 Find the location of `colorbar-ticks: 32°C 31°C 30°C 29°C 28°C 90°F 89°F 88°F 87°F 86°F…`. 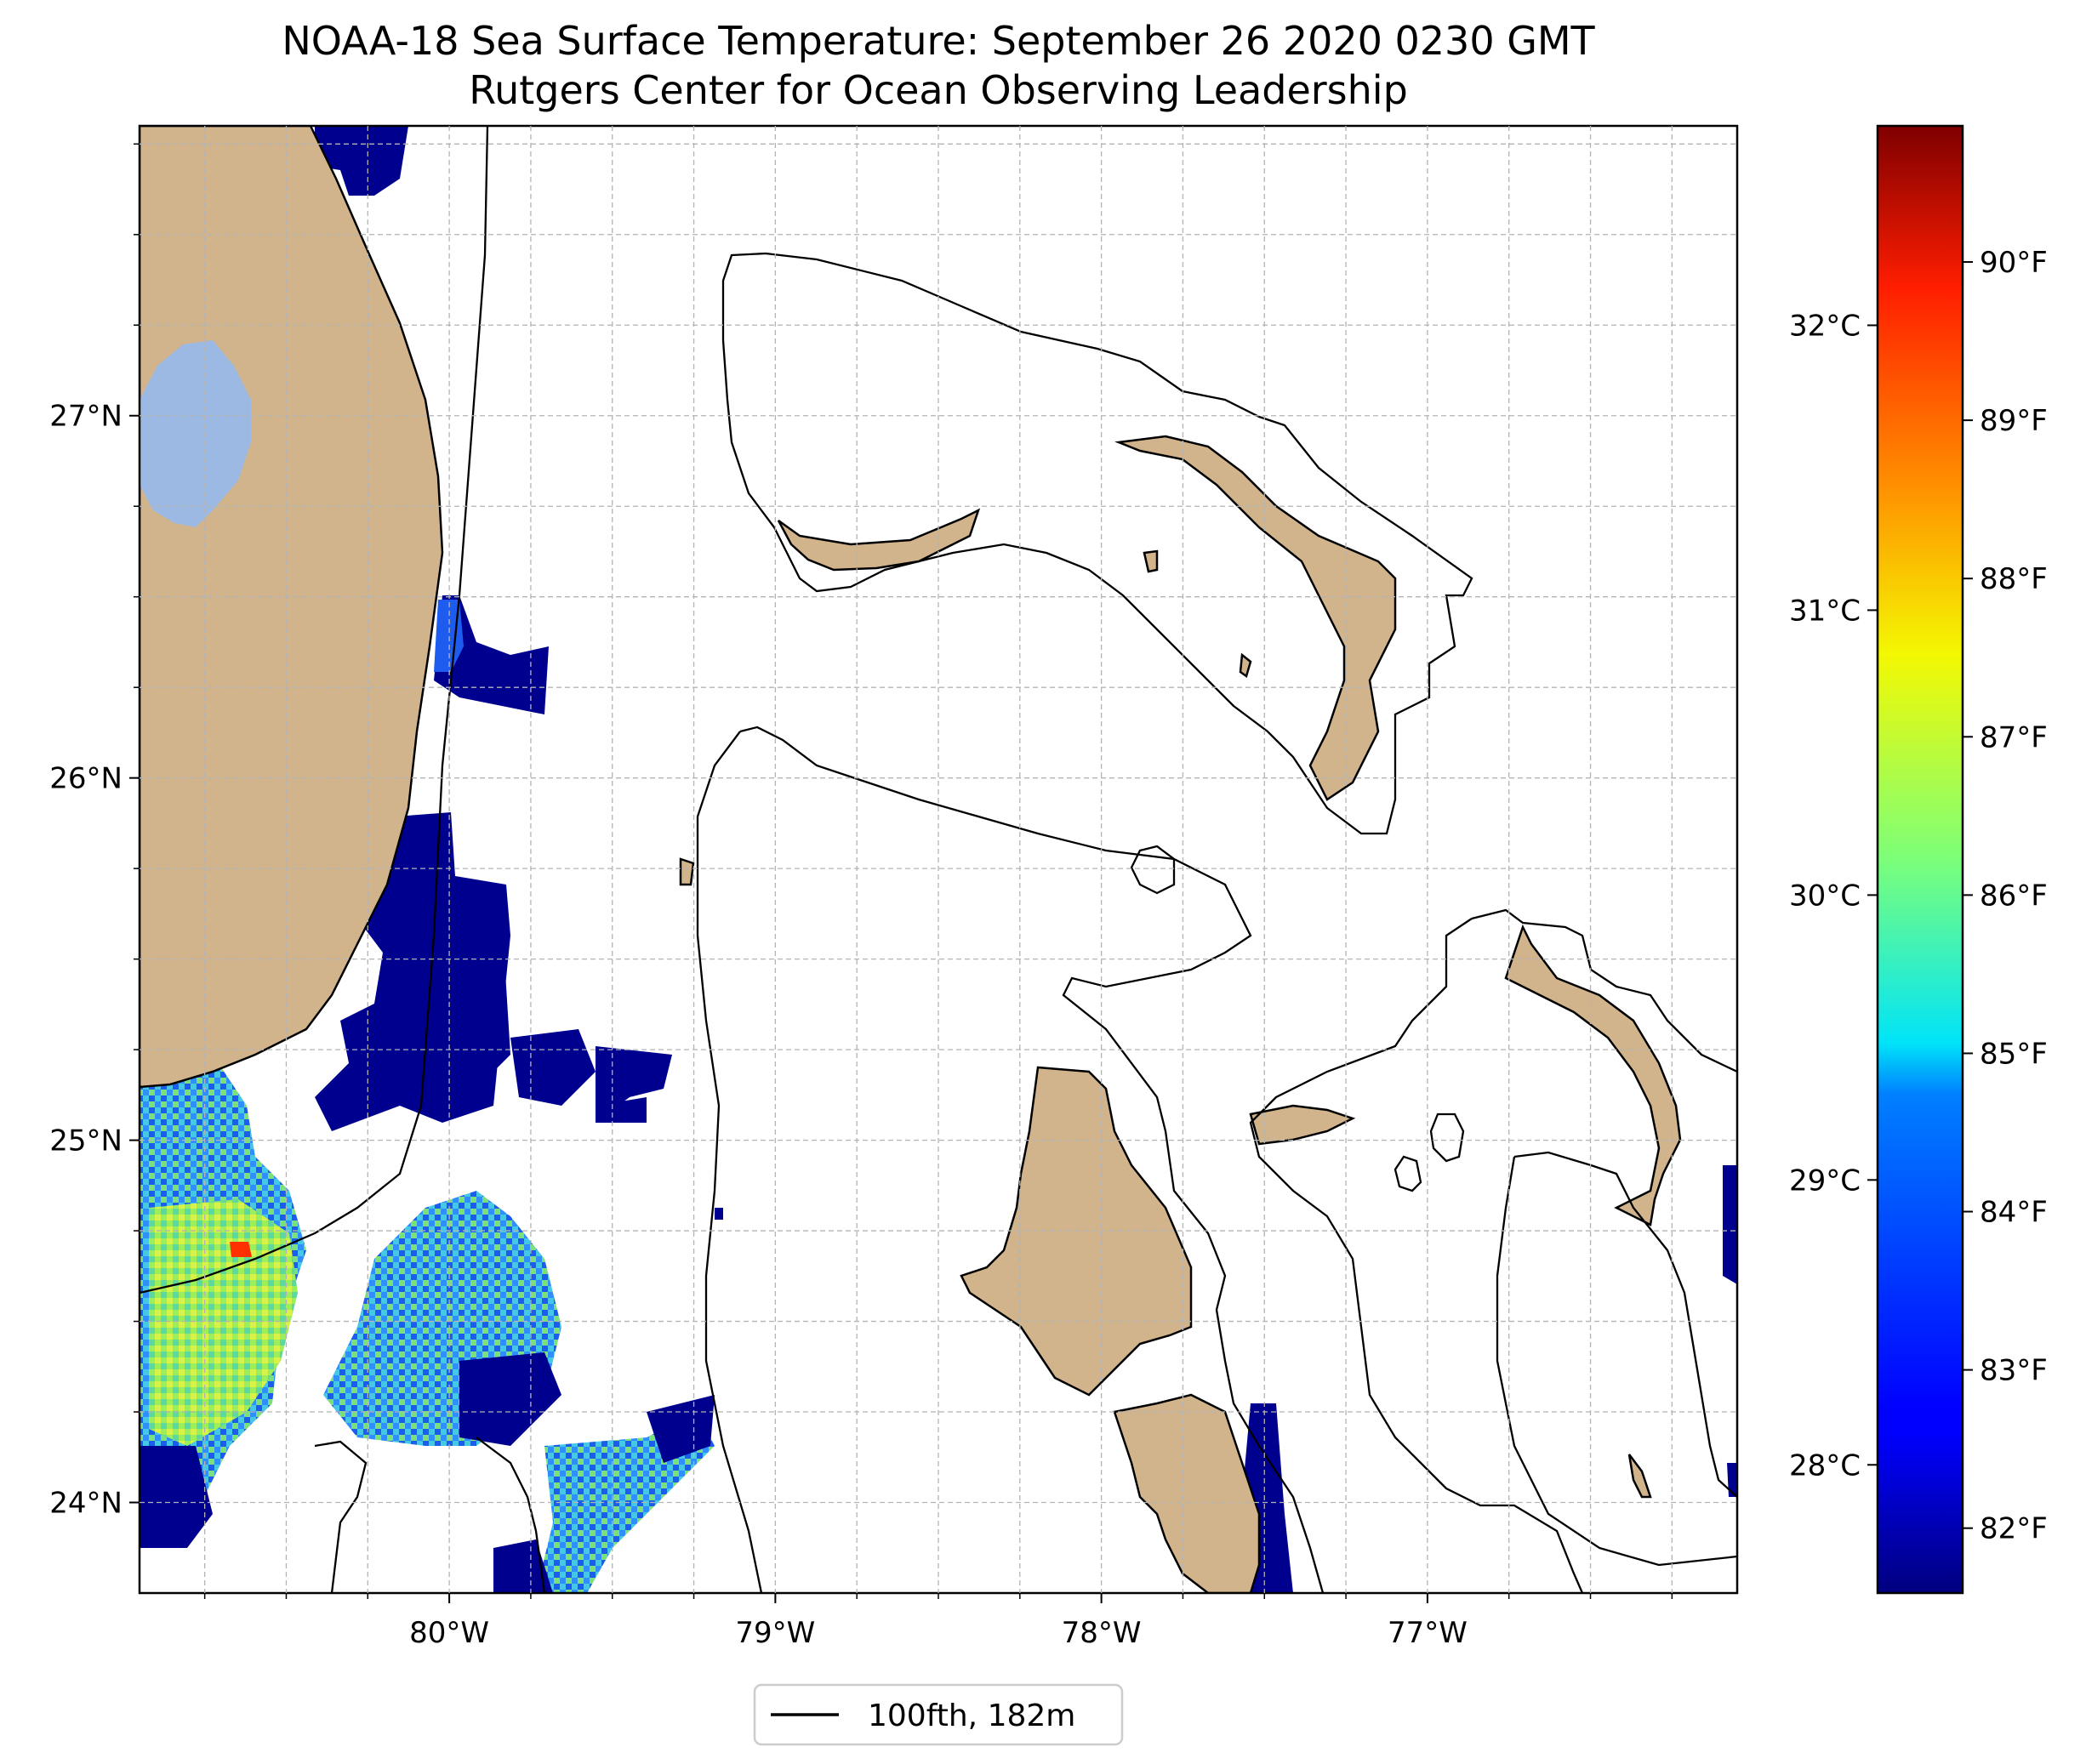

colorbar-ticks: 32°C 31°C 30°C 29°C 28°C 90°F 89°F 88°F 87°F 86°F… is located at coordinates (1918, 896).